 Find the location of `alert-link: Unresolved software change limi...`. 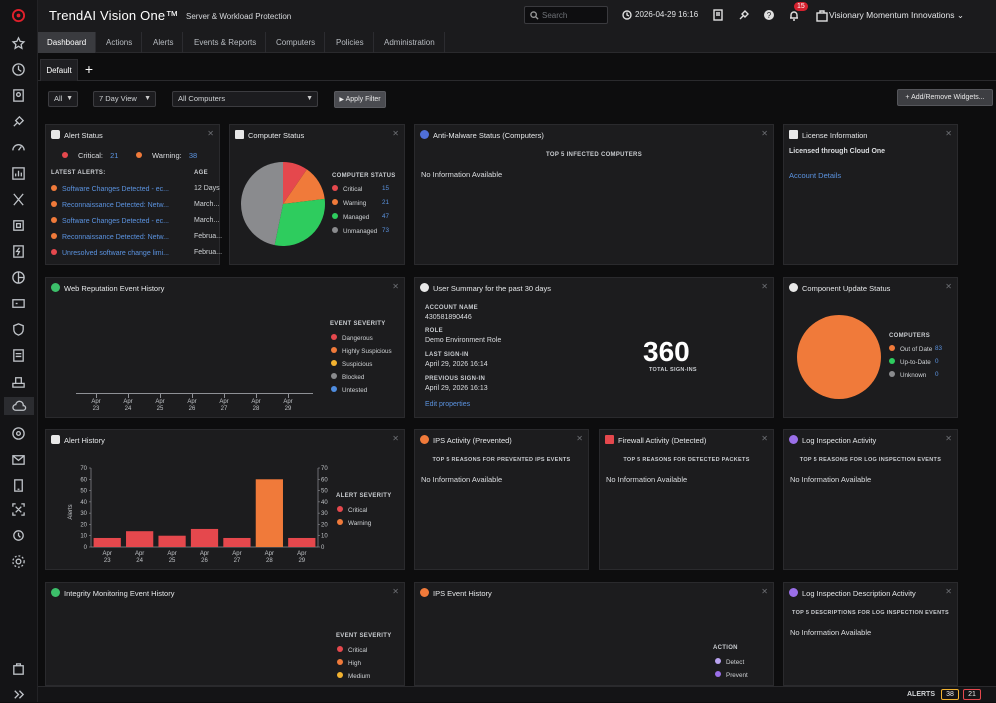

alert-link: Unresolved software change limi... is located at coordinates (115, 253).